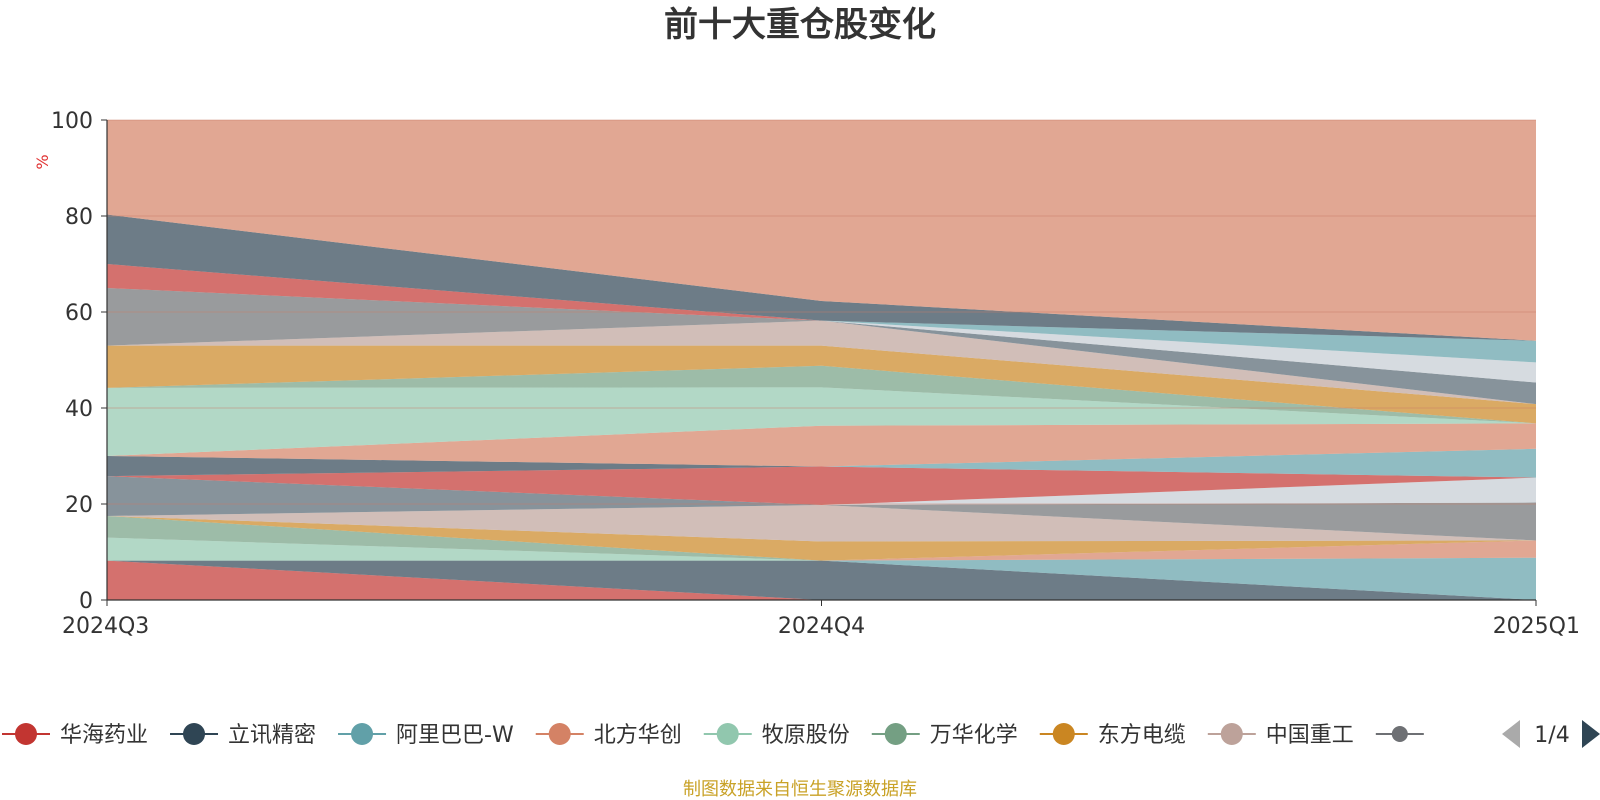 Image resolution: width=1600 pixels, height=800 pixels. Describe the element at coordinates (800, 25) in the screenshot. I see `chart-title: 前十大重仓股变化` at that location.